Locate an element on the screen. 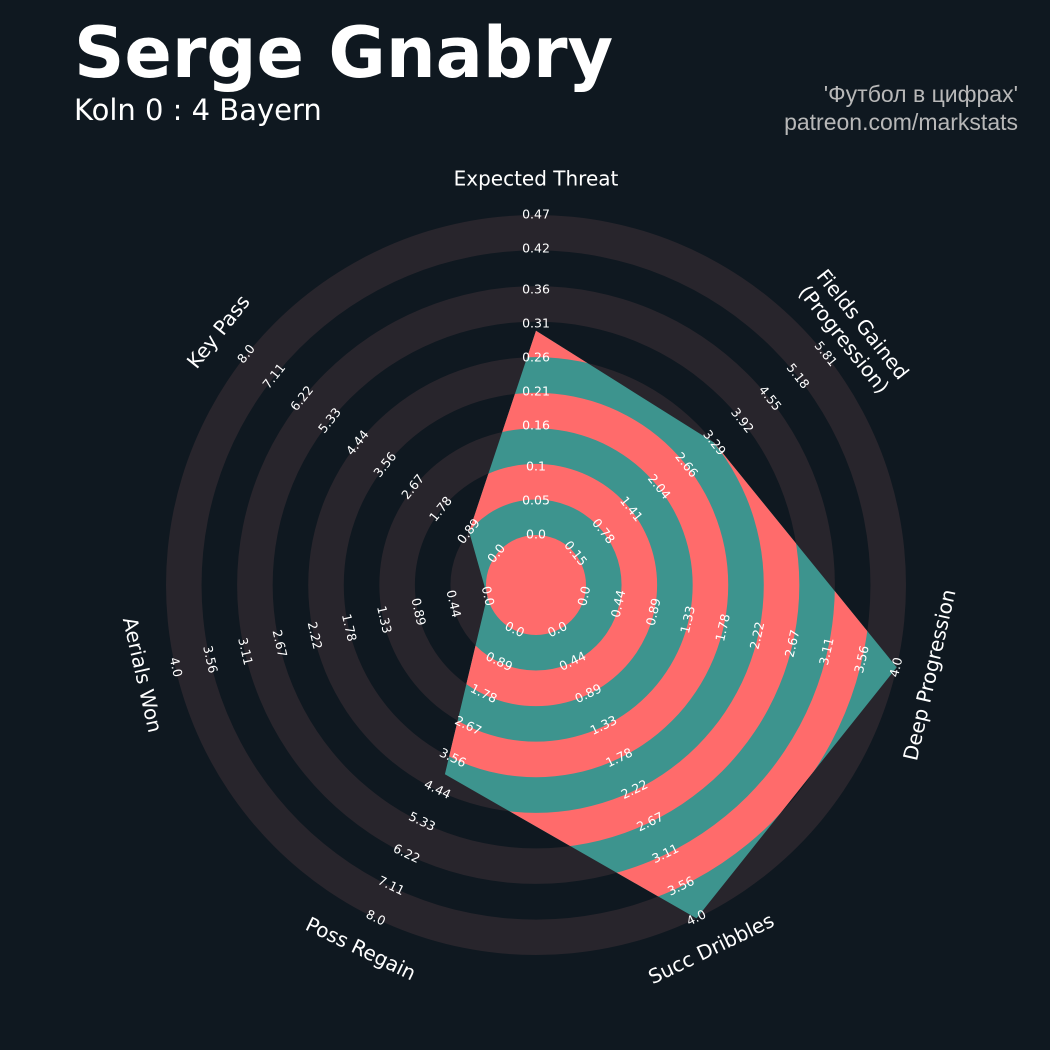 The width and height of the screenshot is (1050, 1050). credit: patreon.com/markstats is located at coordinates (901, 122).